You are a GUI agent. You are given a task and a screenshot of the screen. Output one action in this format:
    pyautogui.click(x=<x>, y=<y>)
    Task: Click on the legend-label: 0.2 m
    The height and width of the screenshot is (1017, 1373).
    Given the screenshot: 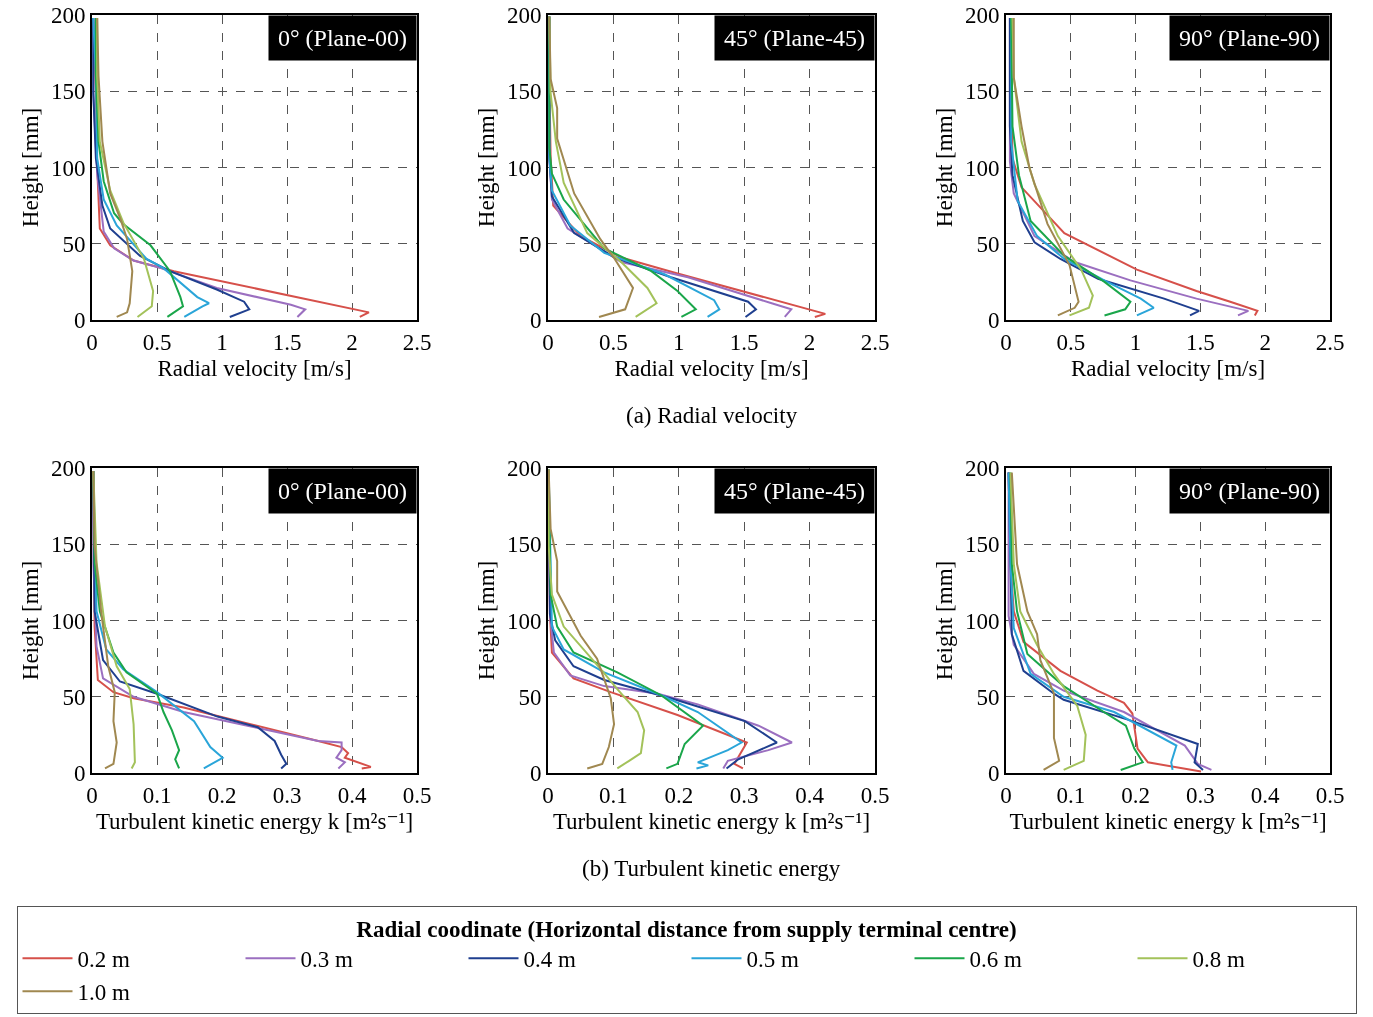 What is the action you would take?
    pyautogui.click(x=103, y=960)
    